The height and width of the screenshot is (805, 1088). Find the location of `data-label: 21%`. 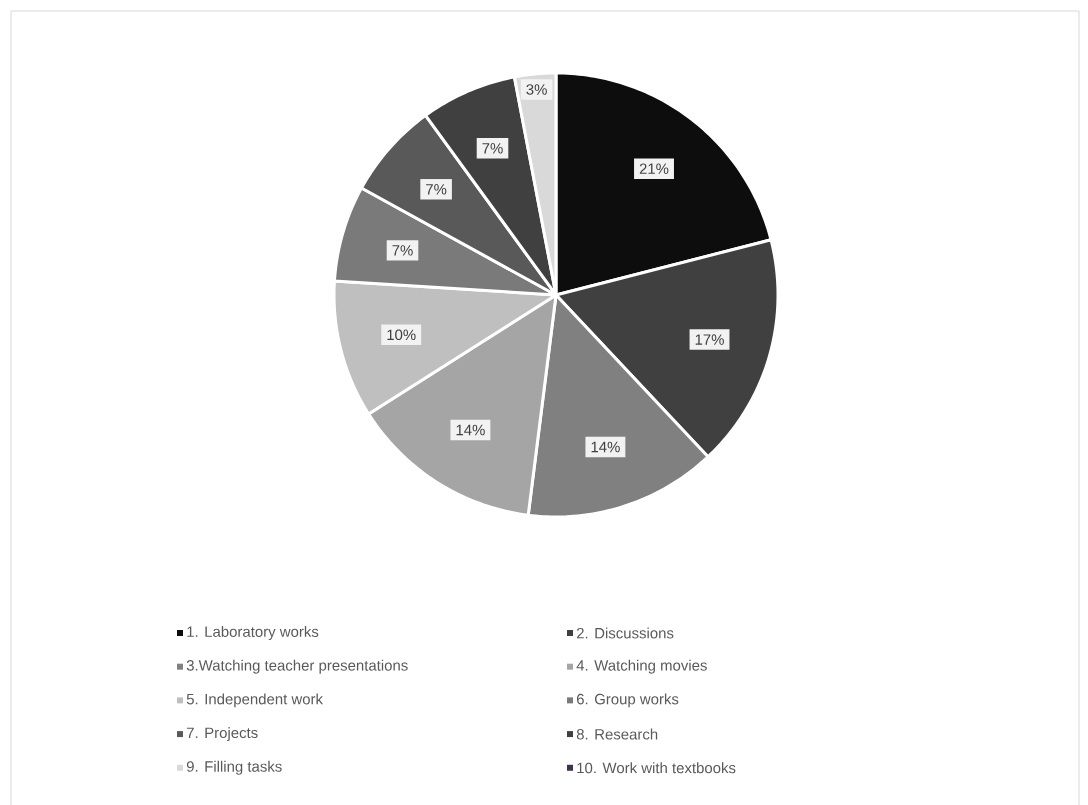

data-label: 21% is located at coordinates (654, 168).